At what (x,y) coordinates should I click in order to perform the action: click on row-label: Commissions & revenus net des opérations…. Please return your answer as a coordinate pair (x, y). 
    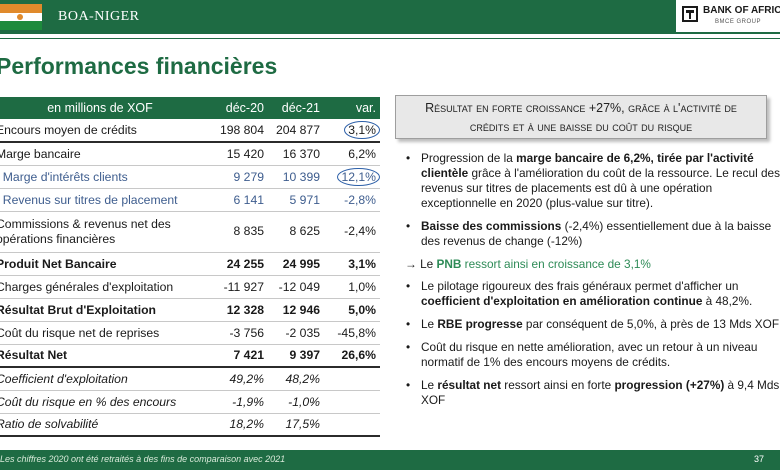
    Looking at the image, I should click on (102, 232).